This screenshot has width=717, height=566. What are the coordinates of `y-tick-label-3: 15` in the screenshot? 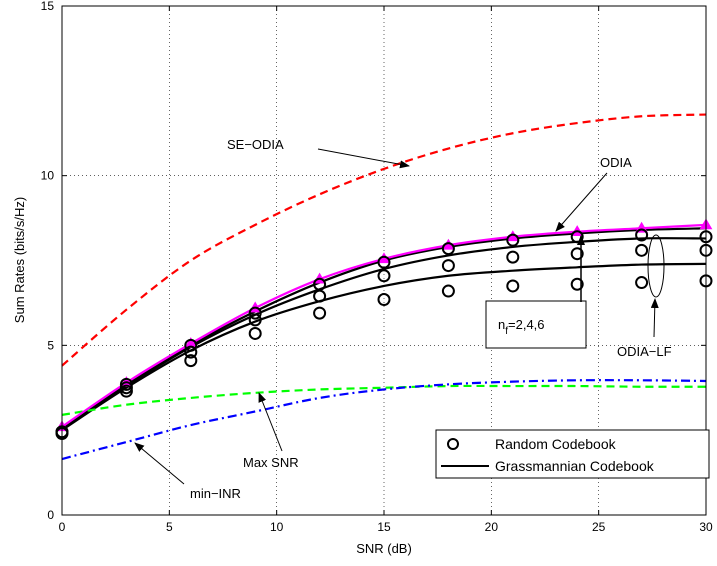 It's located at (48, 6).